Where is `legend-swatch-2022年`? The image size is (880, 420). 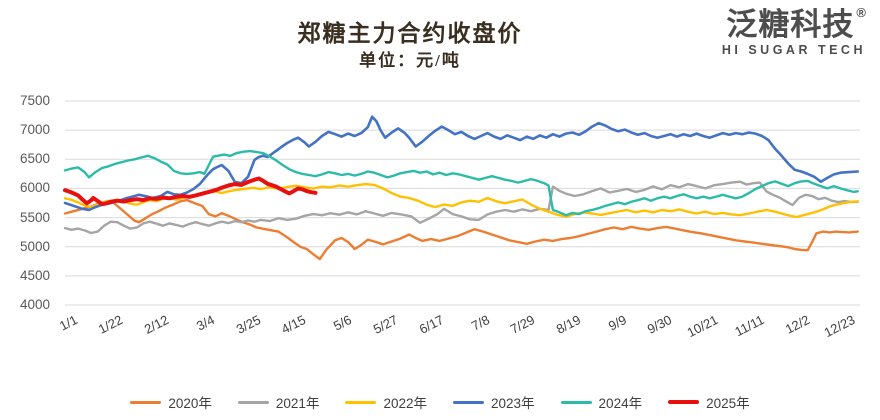
legend-swatch-2022年 is located at coordinates (361, 402).